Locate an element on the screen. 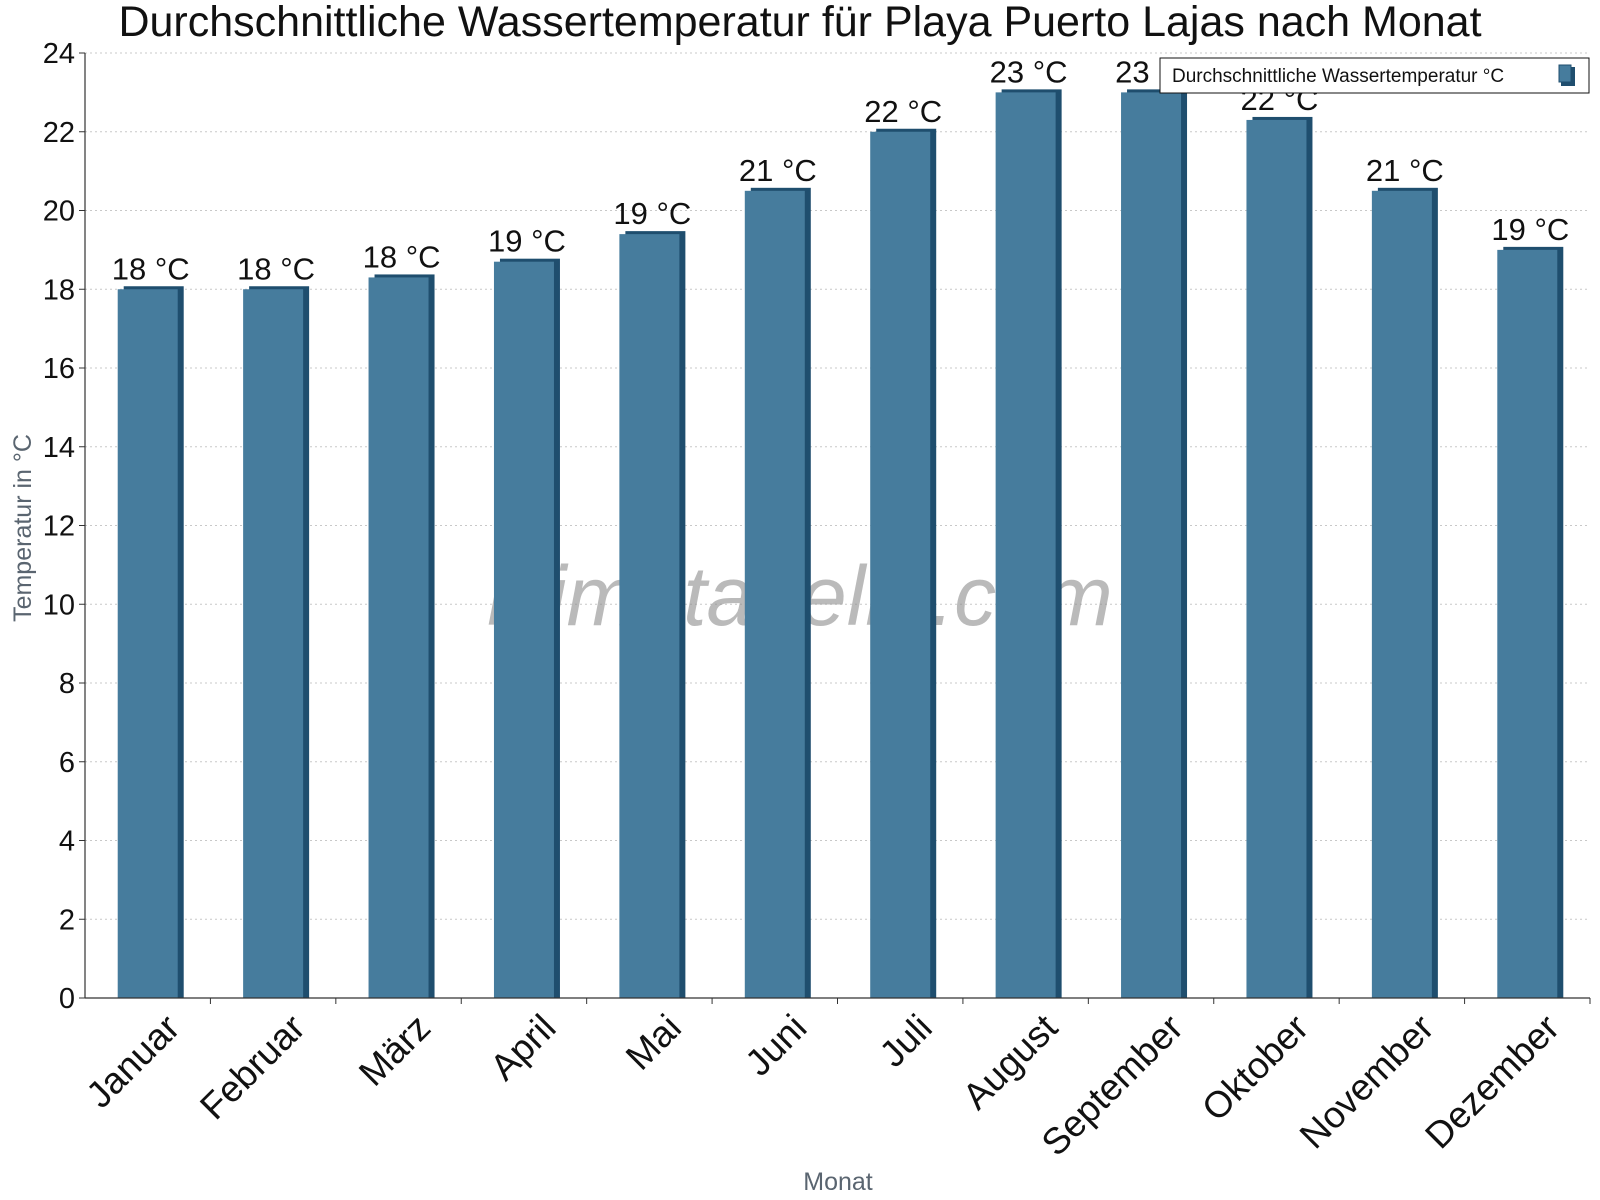  x-axis-title: Monat is located at coordinates (838, 1182).